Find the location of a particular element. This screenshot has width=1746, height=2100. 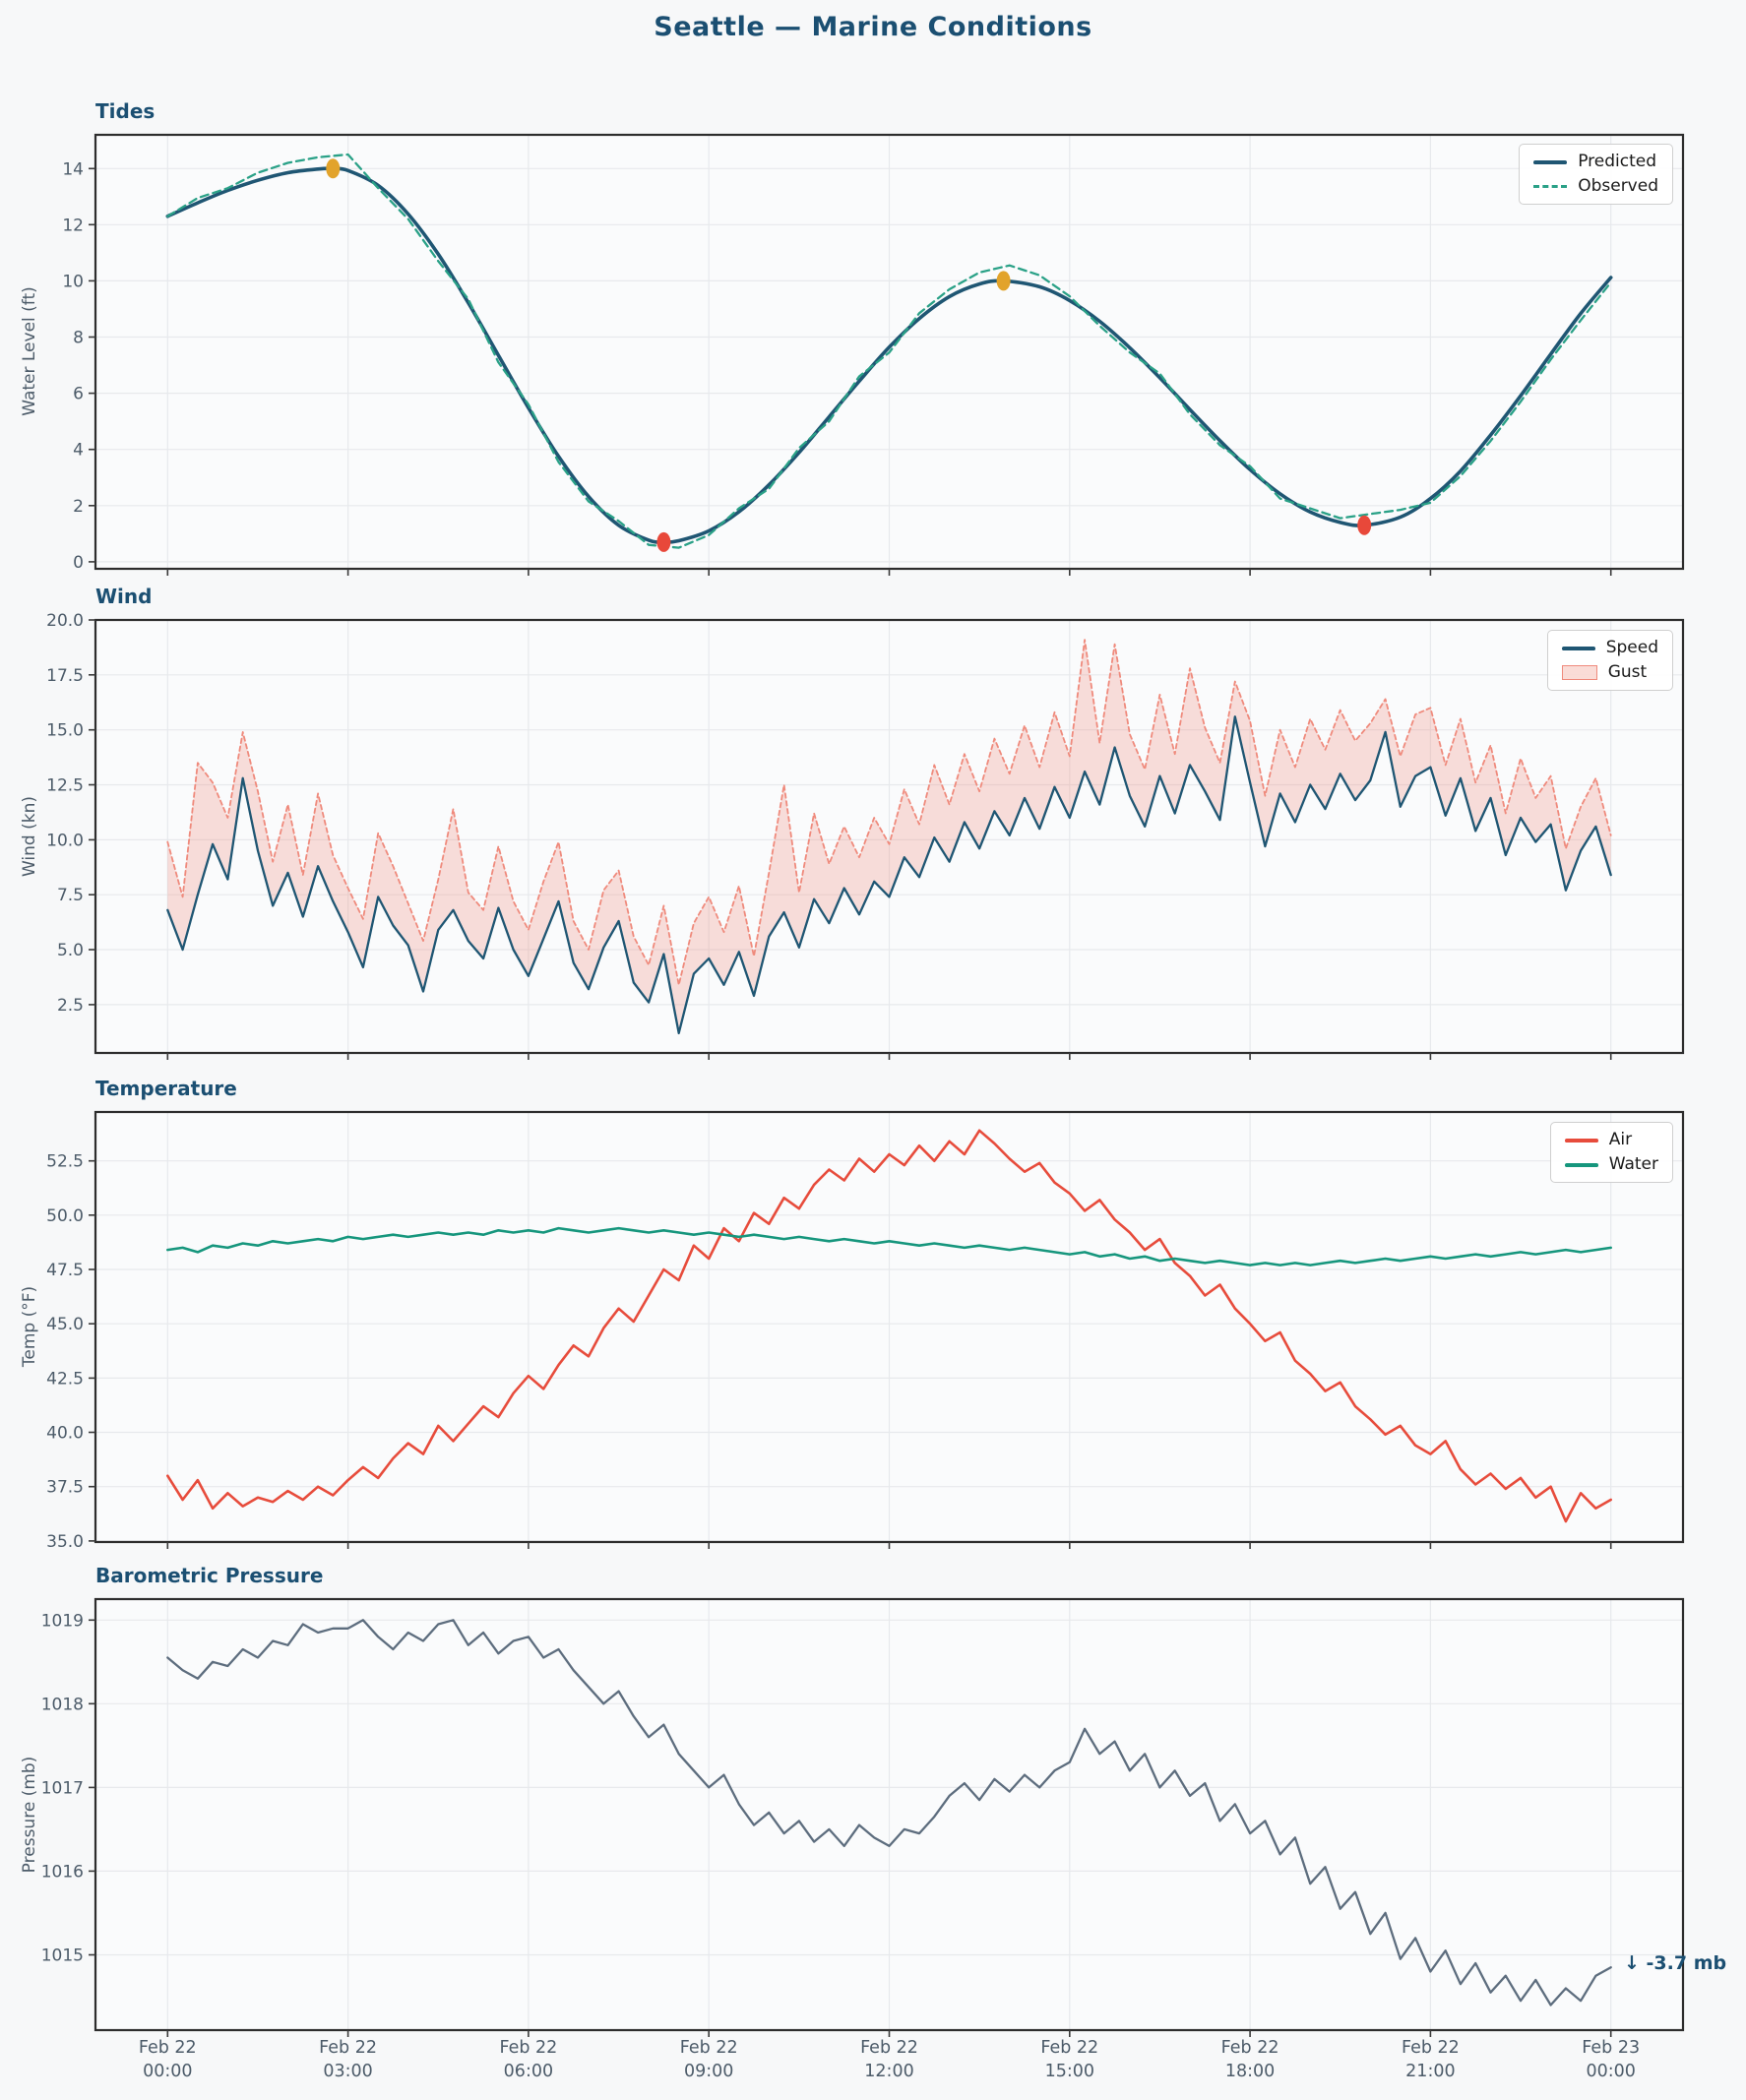

wind-speed-line is located at coordinates (889, 875).